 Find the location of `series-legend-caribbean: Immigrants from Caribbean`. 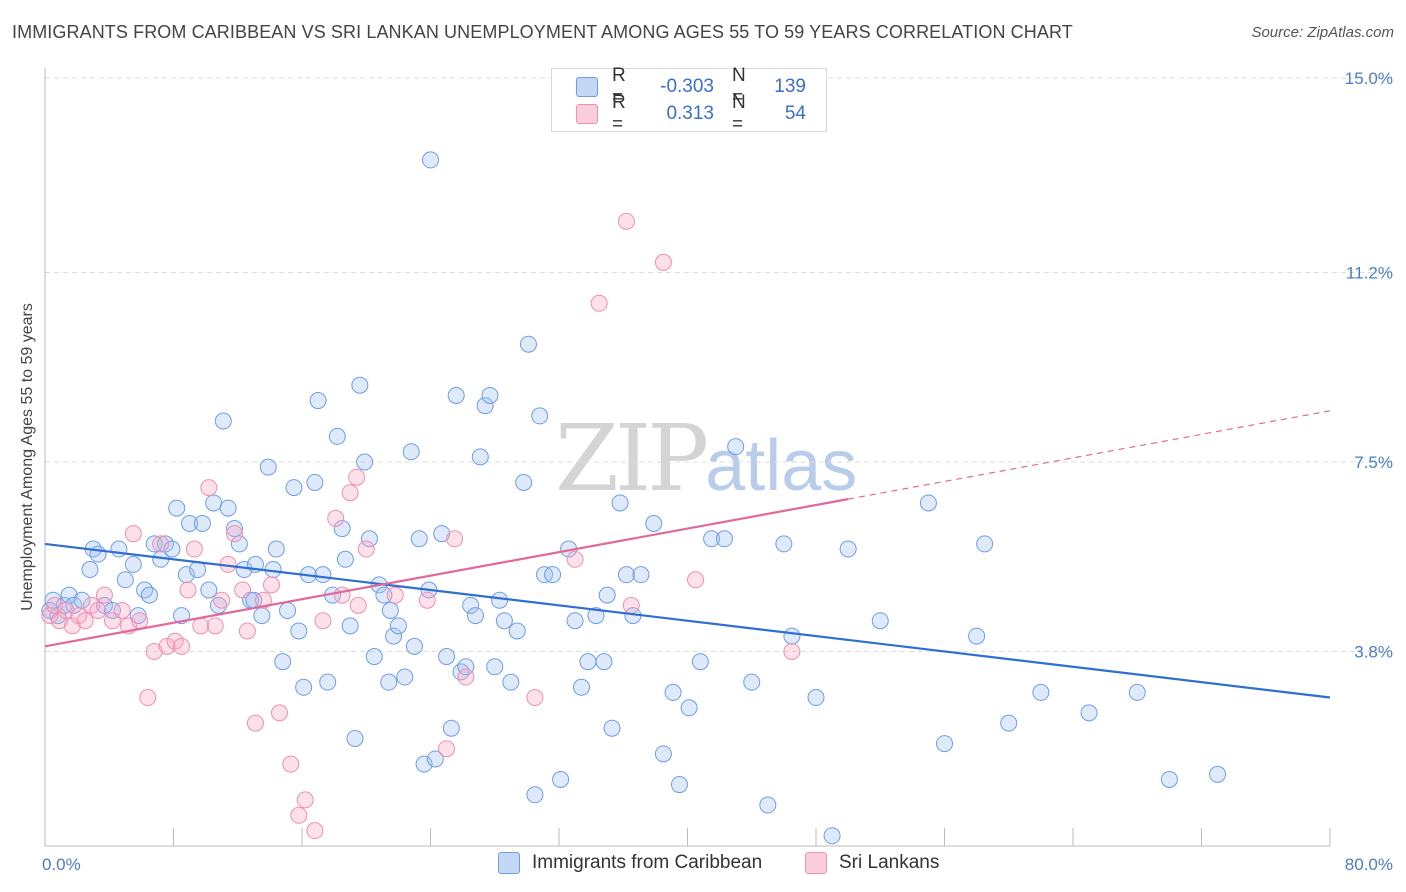

series-legend-caribbean: Immigrants from Caribbean is located at coordinates (630, 863).